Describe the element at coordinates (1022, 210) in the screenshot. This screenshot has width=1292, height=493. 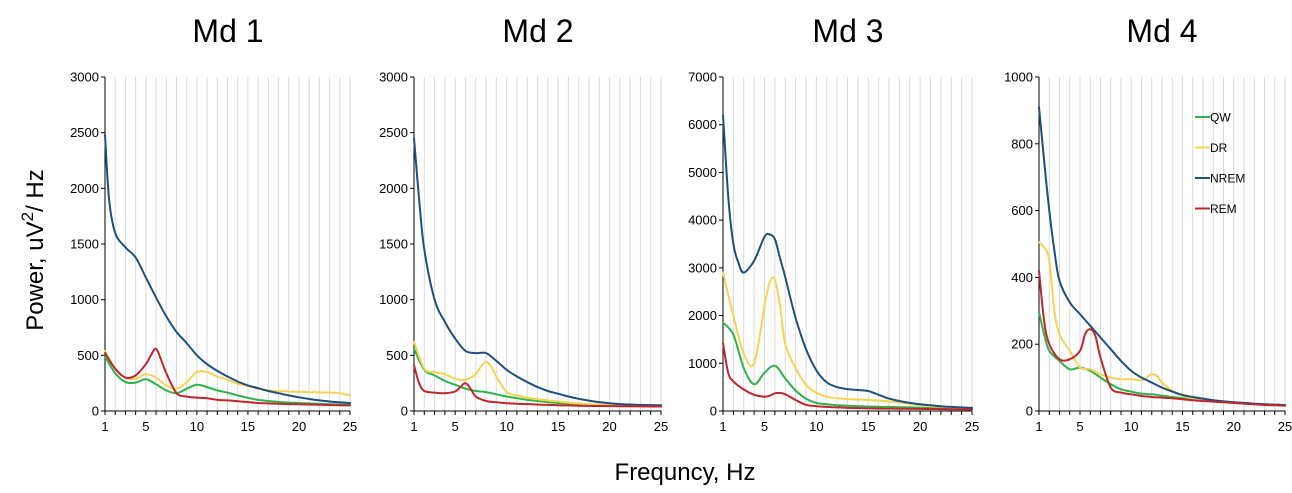
I see `y-tick-label: 600` at that location.